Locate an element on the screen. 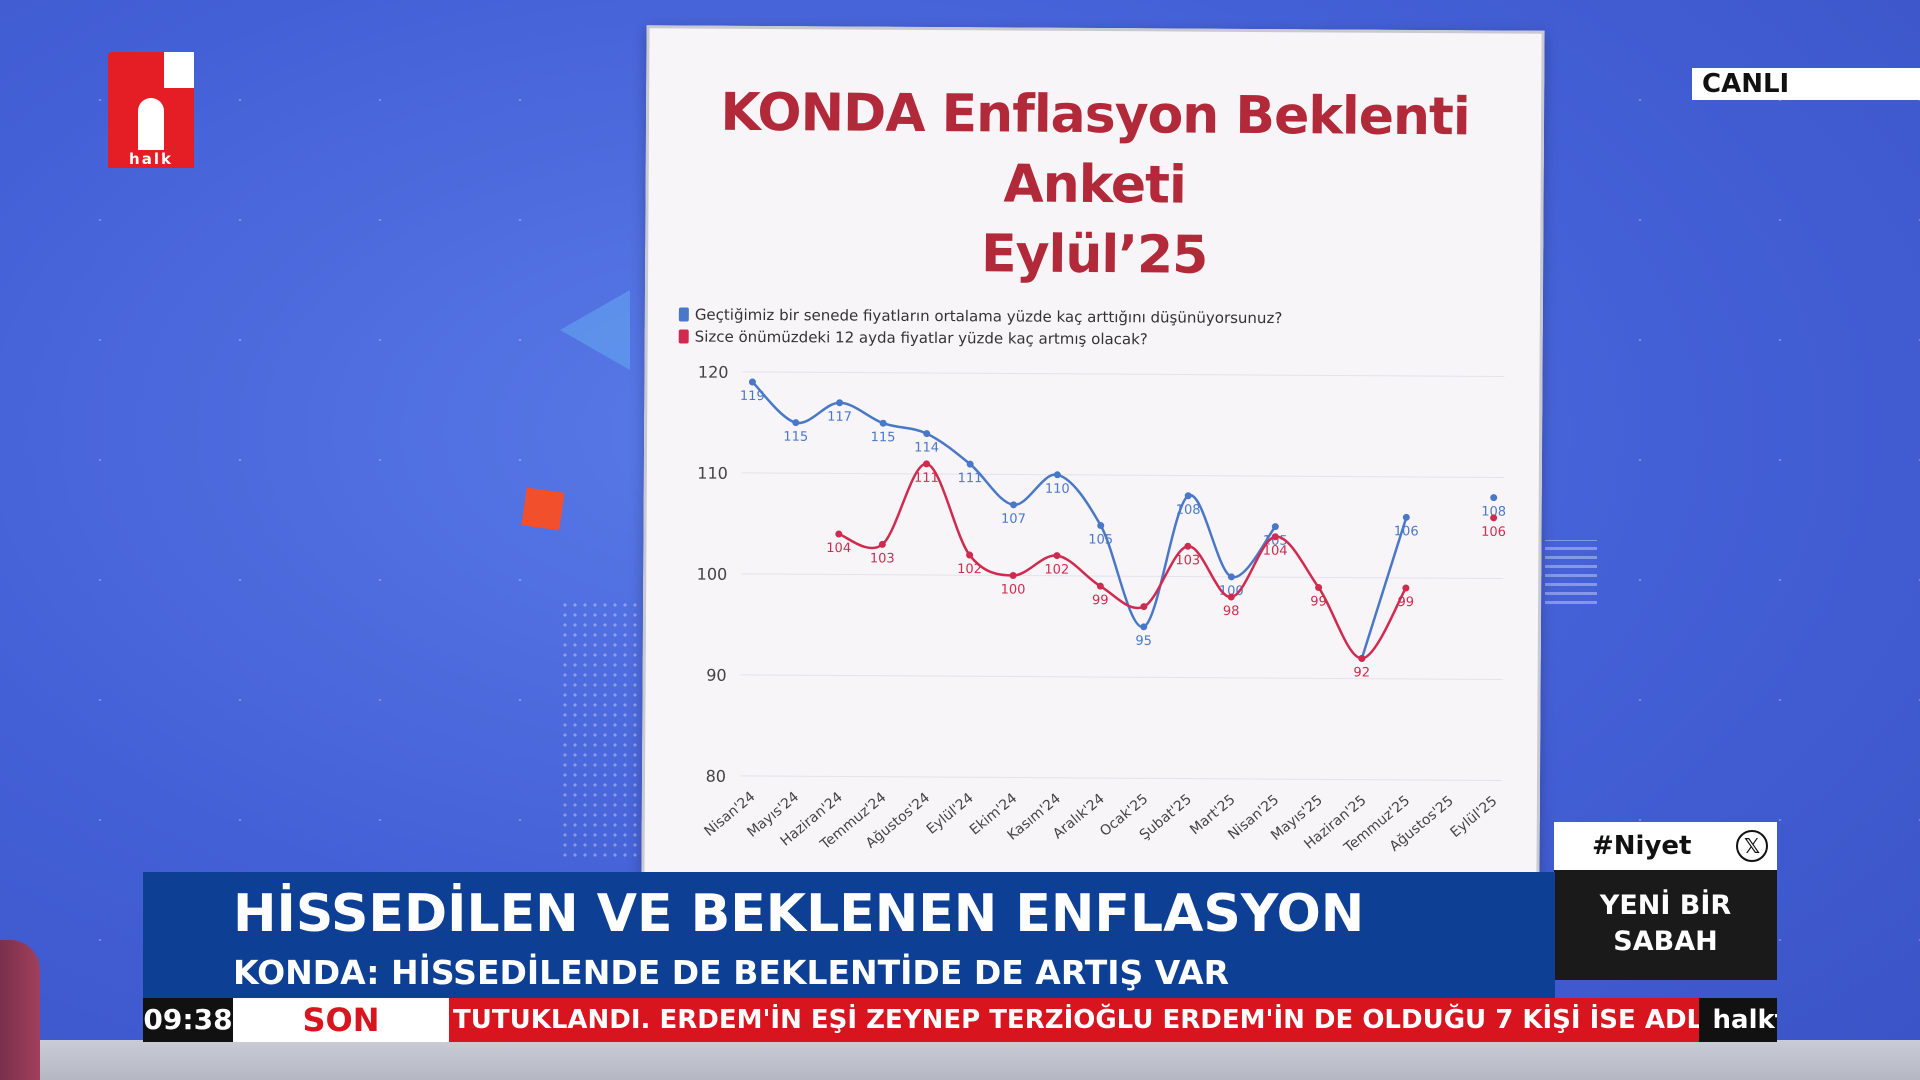 Image resolution: width=1920 pixels, height=1080 pixels. background-orange-square is located at coordinates (543, 509).